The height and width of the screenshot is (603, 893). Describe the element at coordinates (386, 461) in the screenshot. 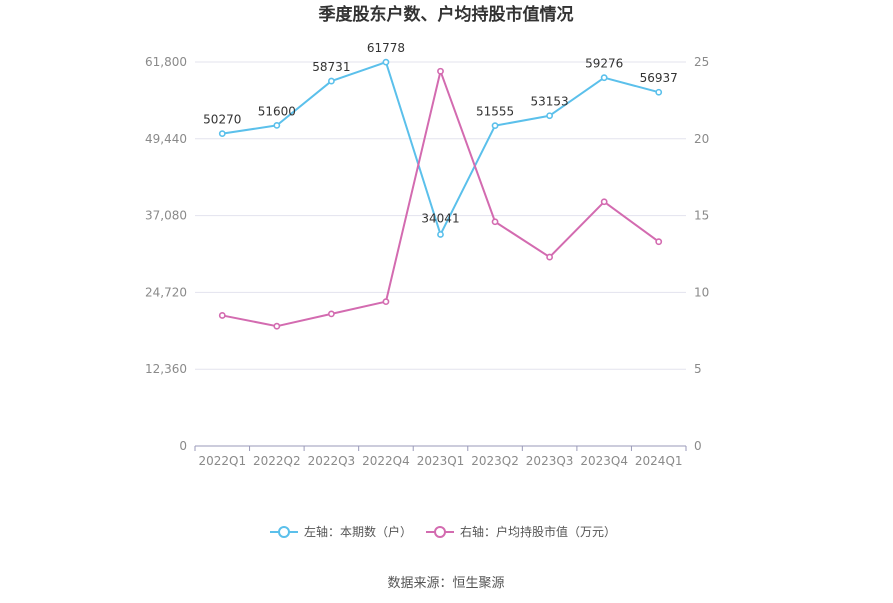

I see `x-axis-tick-label: 2022Q4` at that location.